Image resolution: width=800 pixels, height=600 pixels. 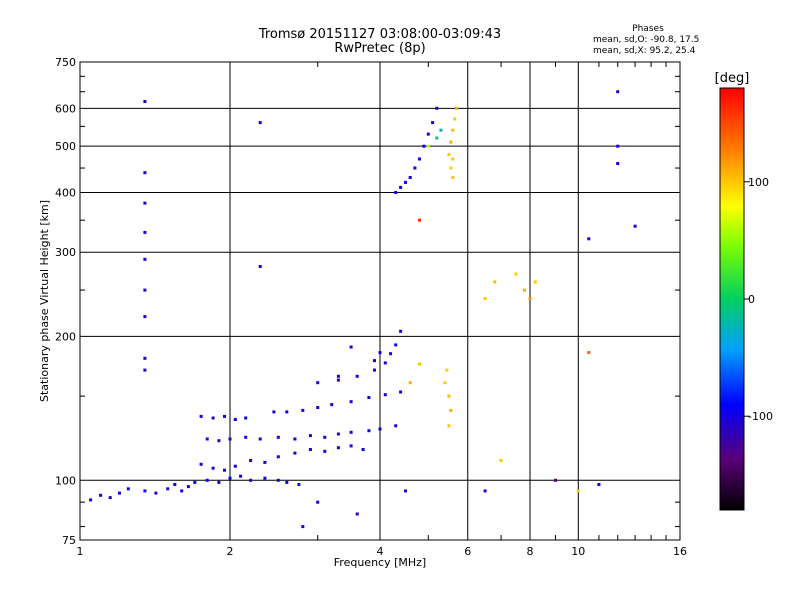 What do you see at coordinates (65, 192) in the screenshot?
I see `y-tick-label: 400` at bounding box center [65, 192].